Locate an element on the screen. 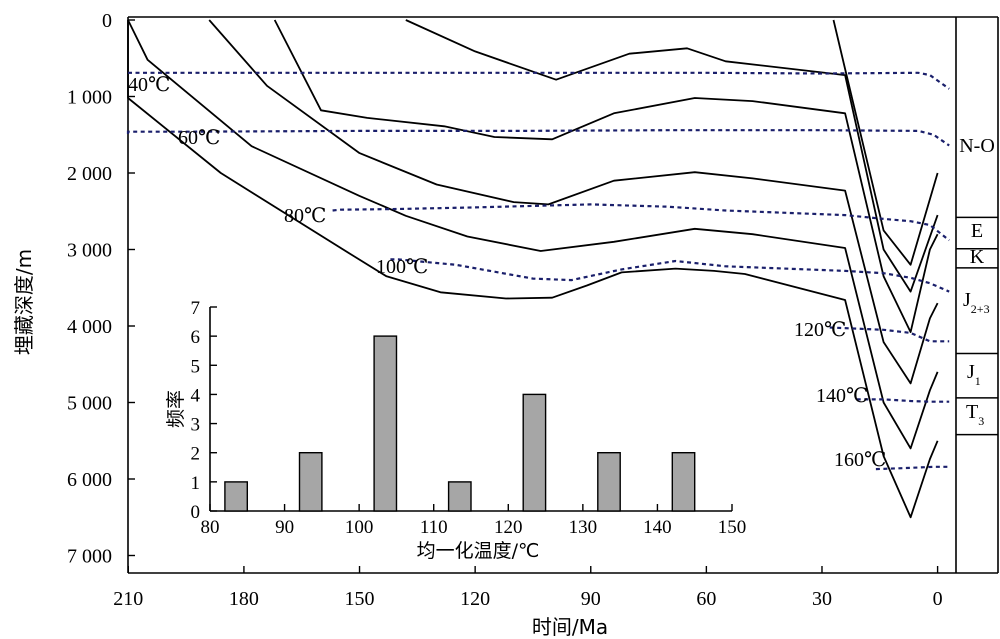 The width and height of the screenshot is (1000, 639). inset-x-tick-label: 90 is located at coordinates (284, 527).